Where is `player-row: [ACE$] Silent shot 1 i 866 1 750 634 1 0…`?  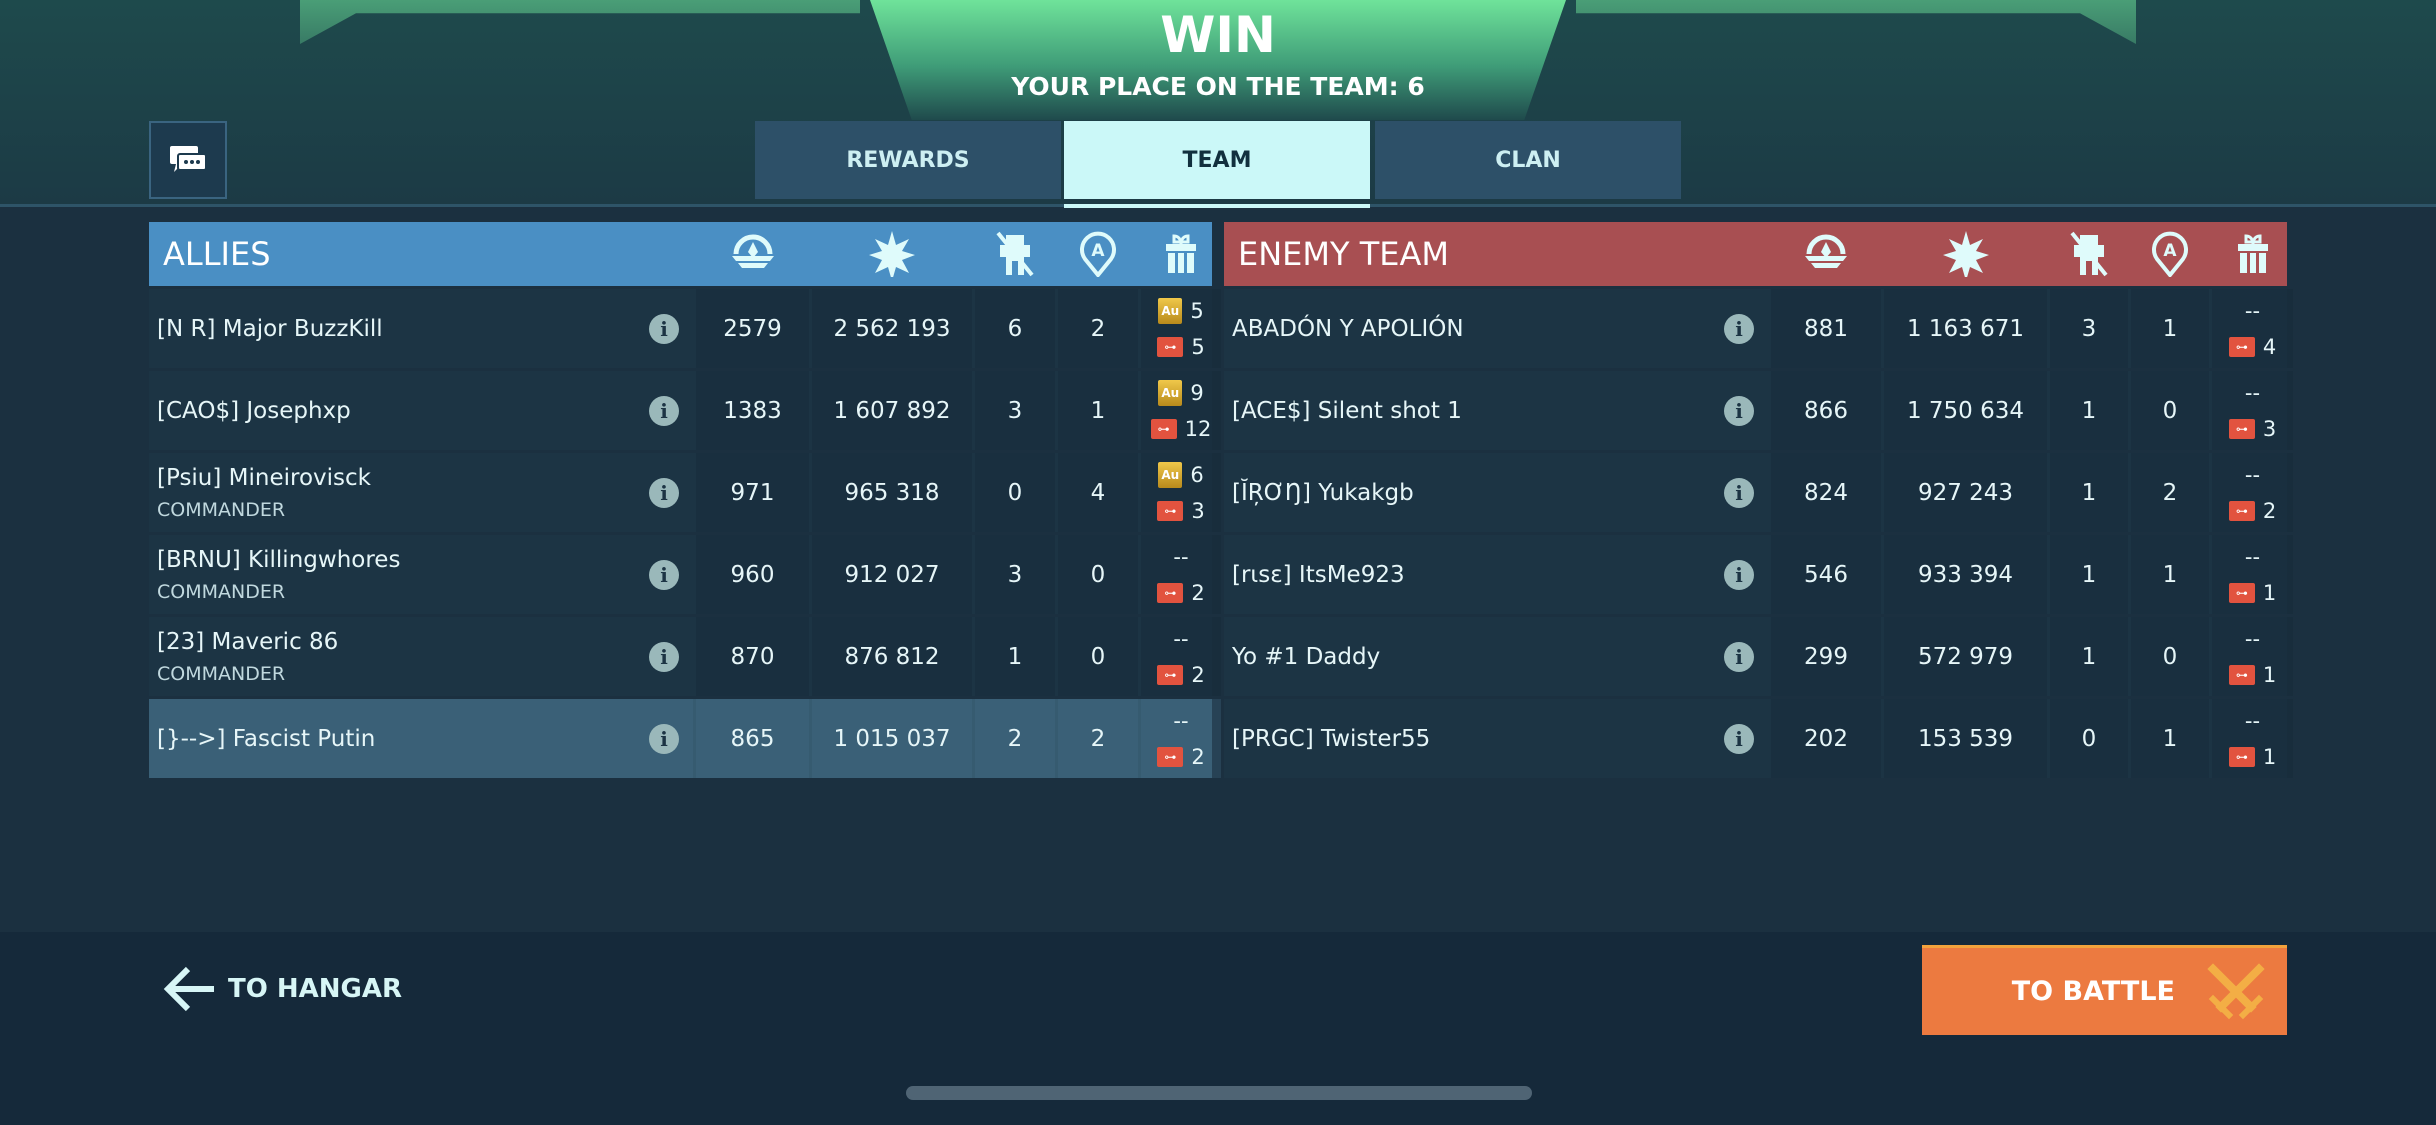 player-row: [ACE$] Silent shot 1 i 866 1 750 634 1 0… is located at coordinates (1758, 410).